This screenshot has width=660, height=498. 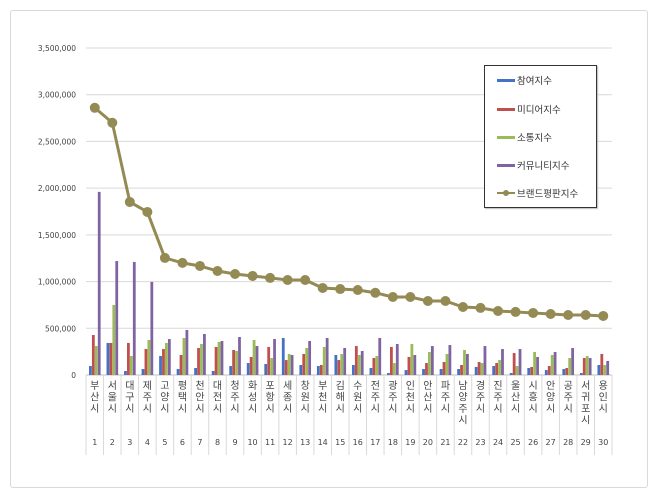 What do you see at coordinates (342, 364) in the screenshot?
I see `bar-2-김해시` at bounding box center [342, 364].